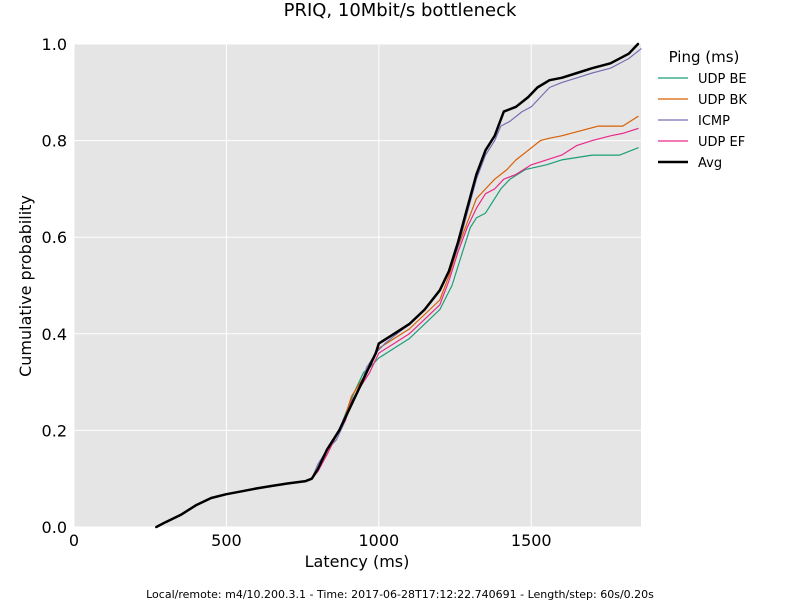 The image size is (800, 600). Describe the element at coordinates (722, 100) in the screenshot. I see `legend-entry-label: UDP BK` at that location.